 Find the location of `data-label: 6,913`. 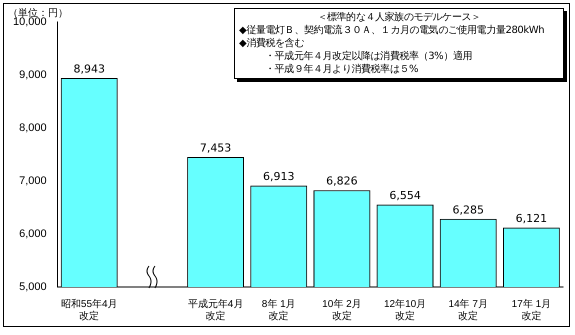

data-label: 6,913 is located at coordinates (278, 176).